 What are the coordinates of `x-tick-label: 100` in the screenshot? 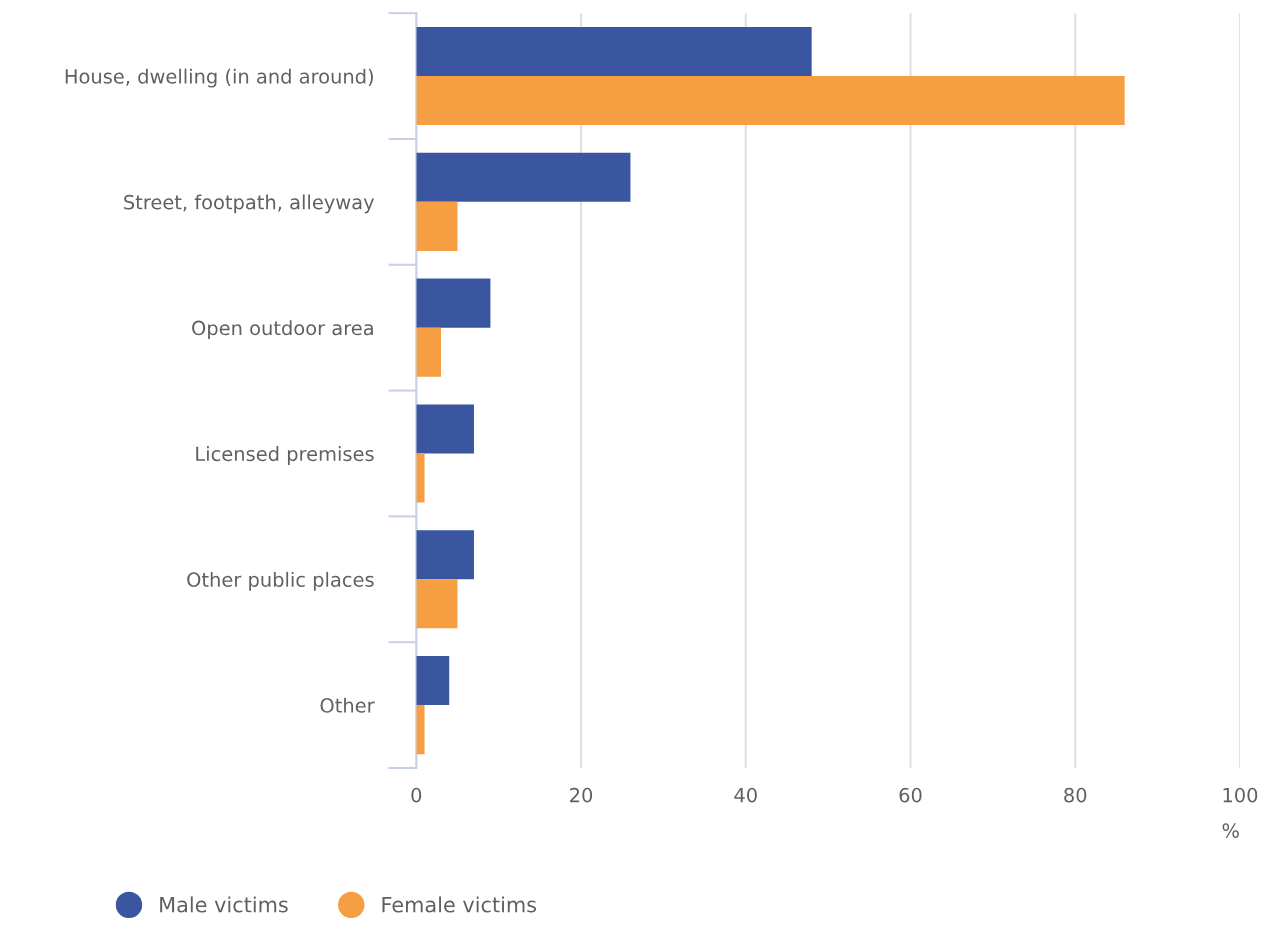 It's located at (1240, 795).